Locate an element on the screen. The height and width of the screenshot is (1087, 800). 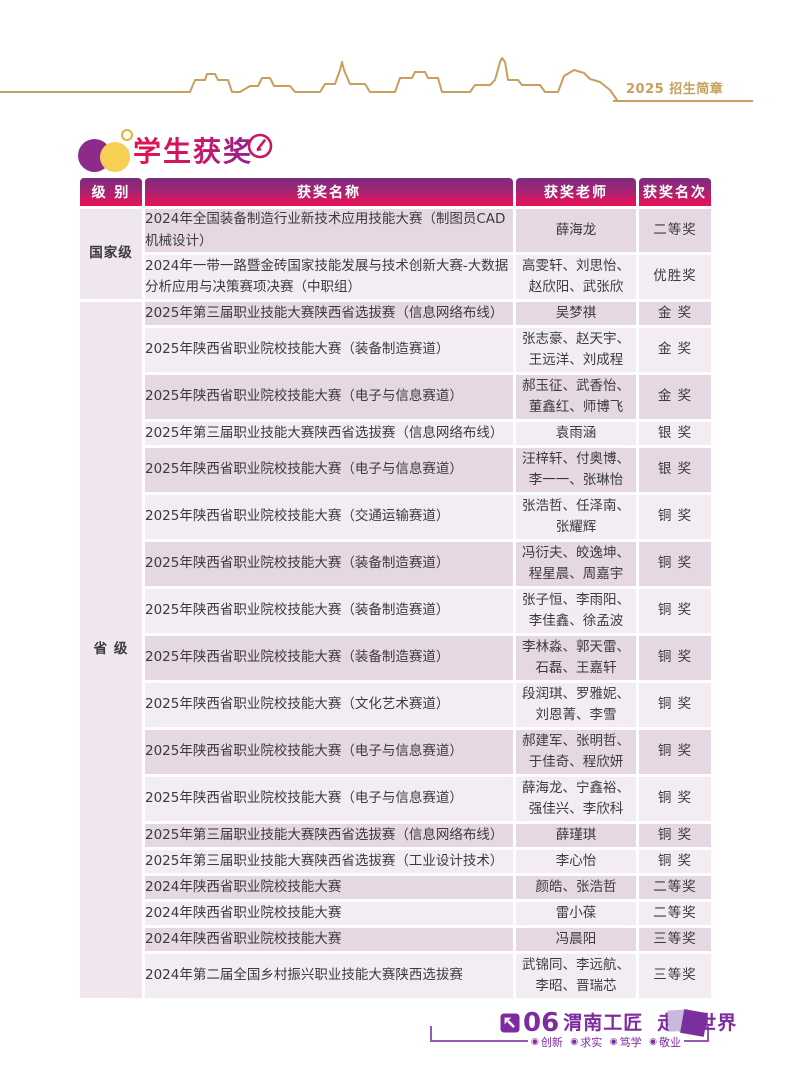
footer-value-item: ◉ 敬业 is located at coordinates (665, 1042).